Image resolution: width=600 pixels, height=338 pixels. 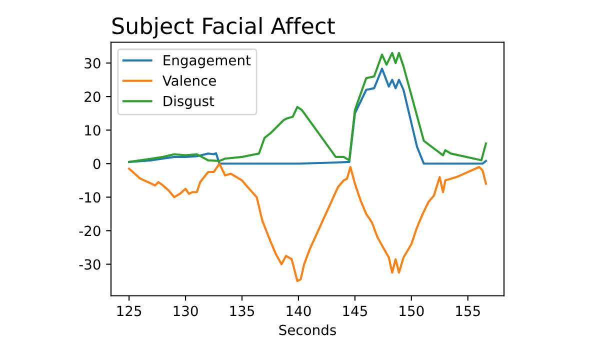 What do you see at coordinates (96, 164) in the screenshot?
I see `y-tick-label: 0` at bounding box center [96, 164].